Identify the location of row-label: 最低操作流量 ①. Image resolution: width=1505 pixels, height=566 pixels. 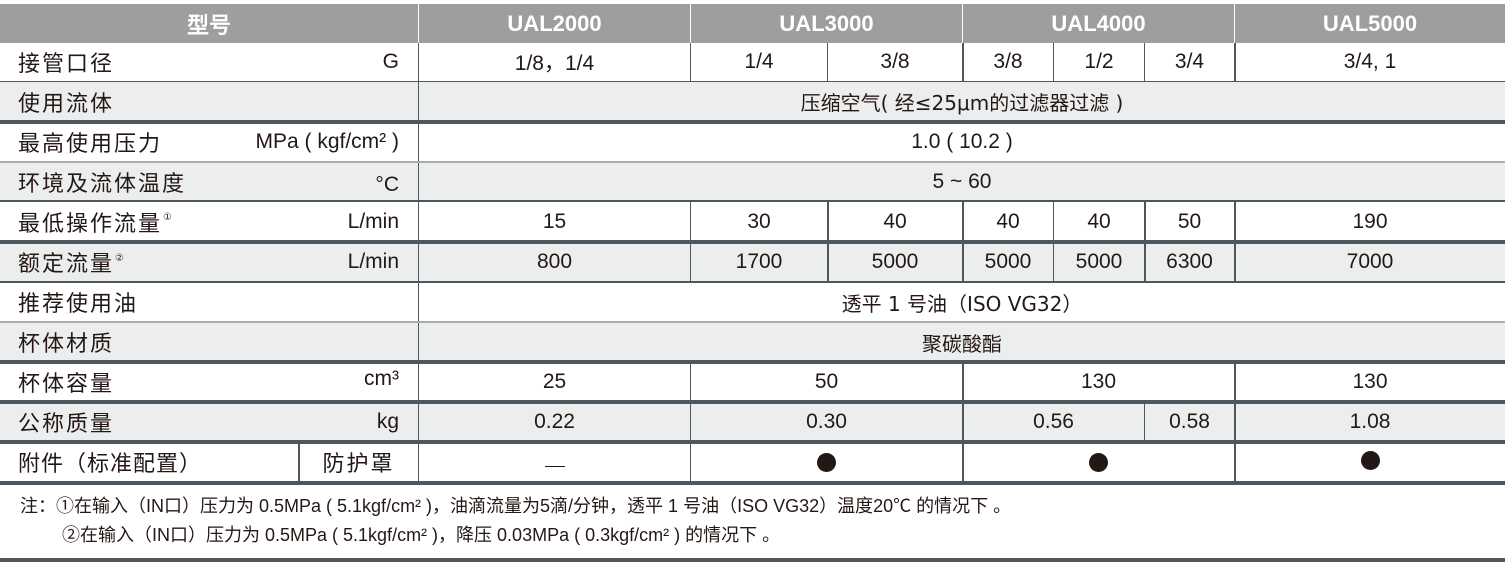
(95, 224).